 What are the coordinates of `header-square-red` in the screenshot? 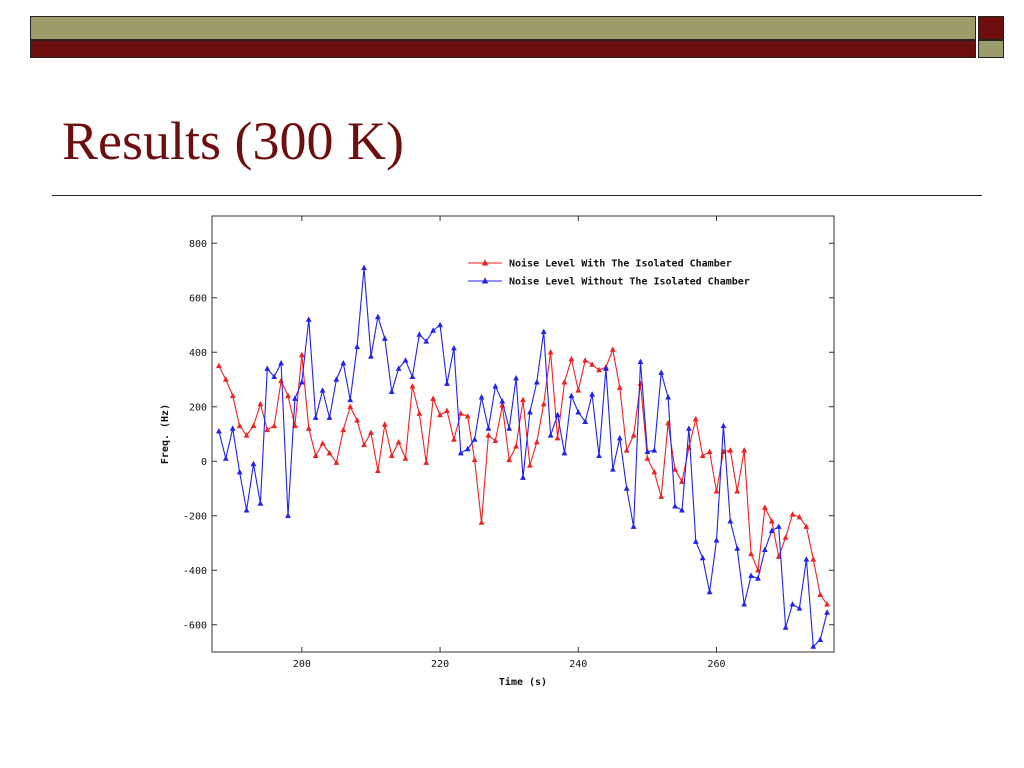 It's located at (991, 28).